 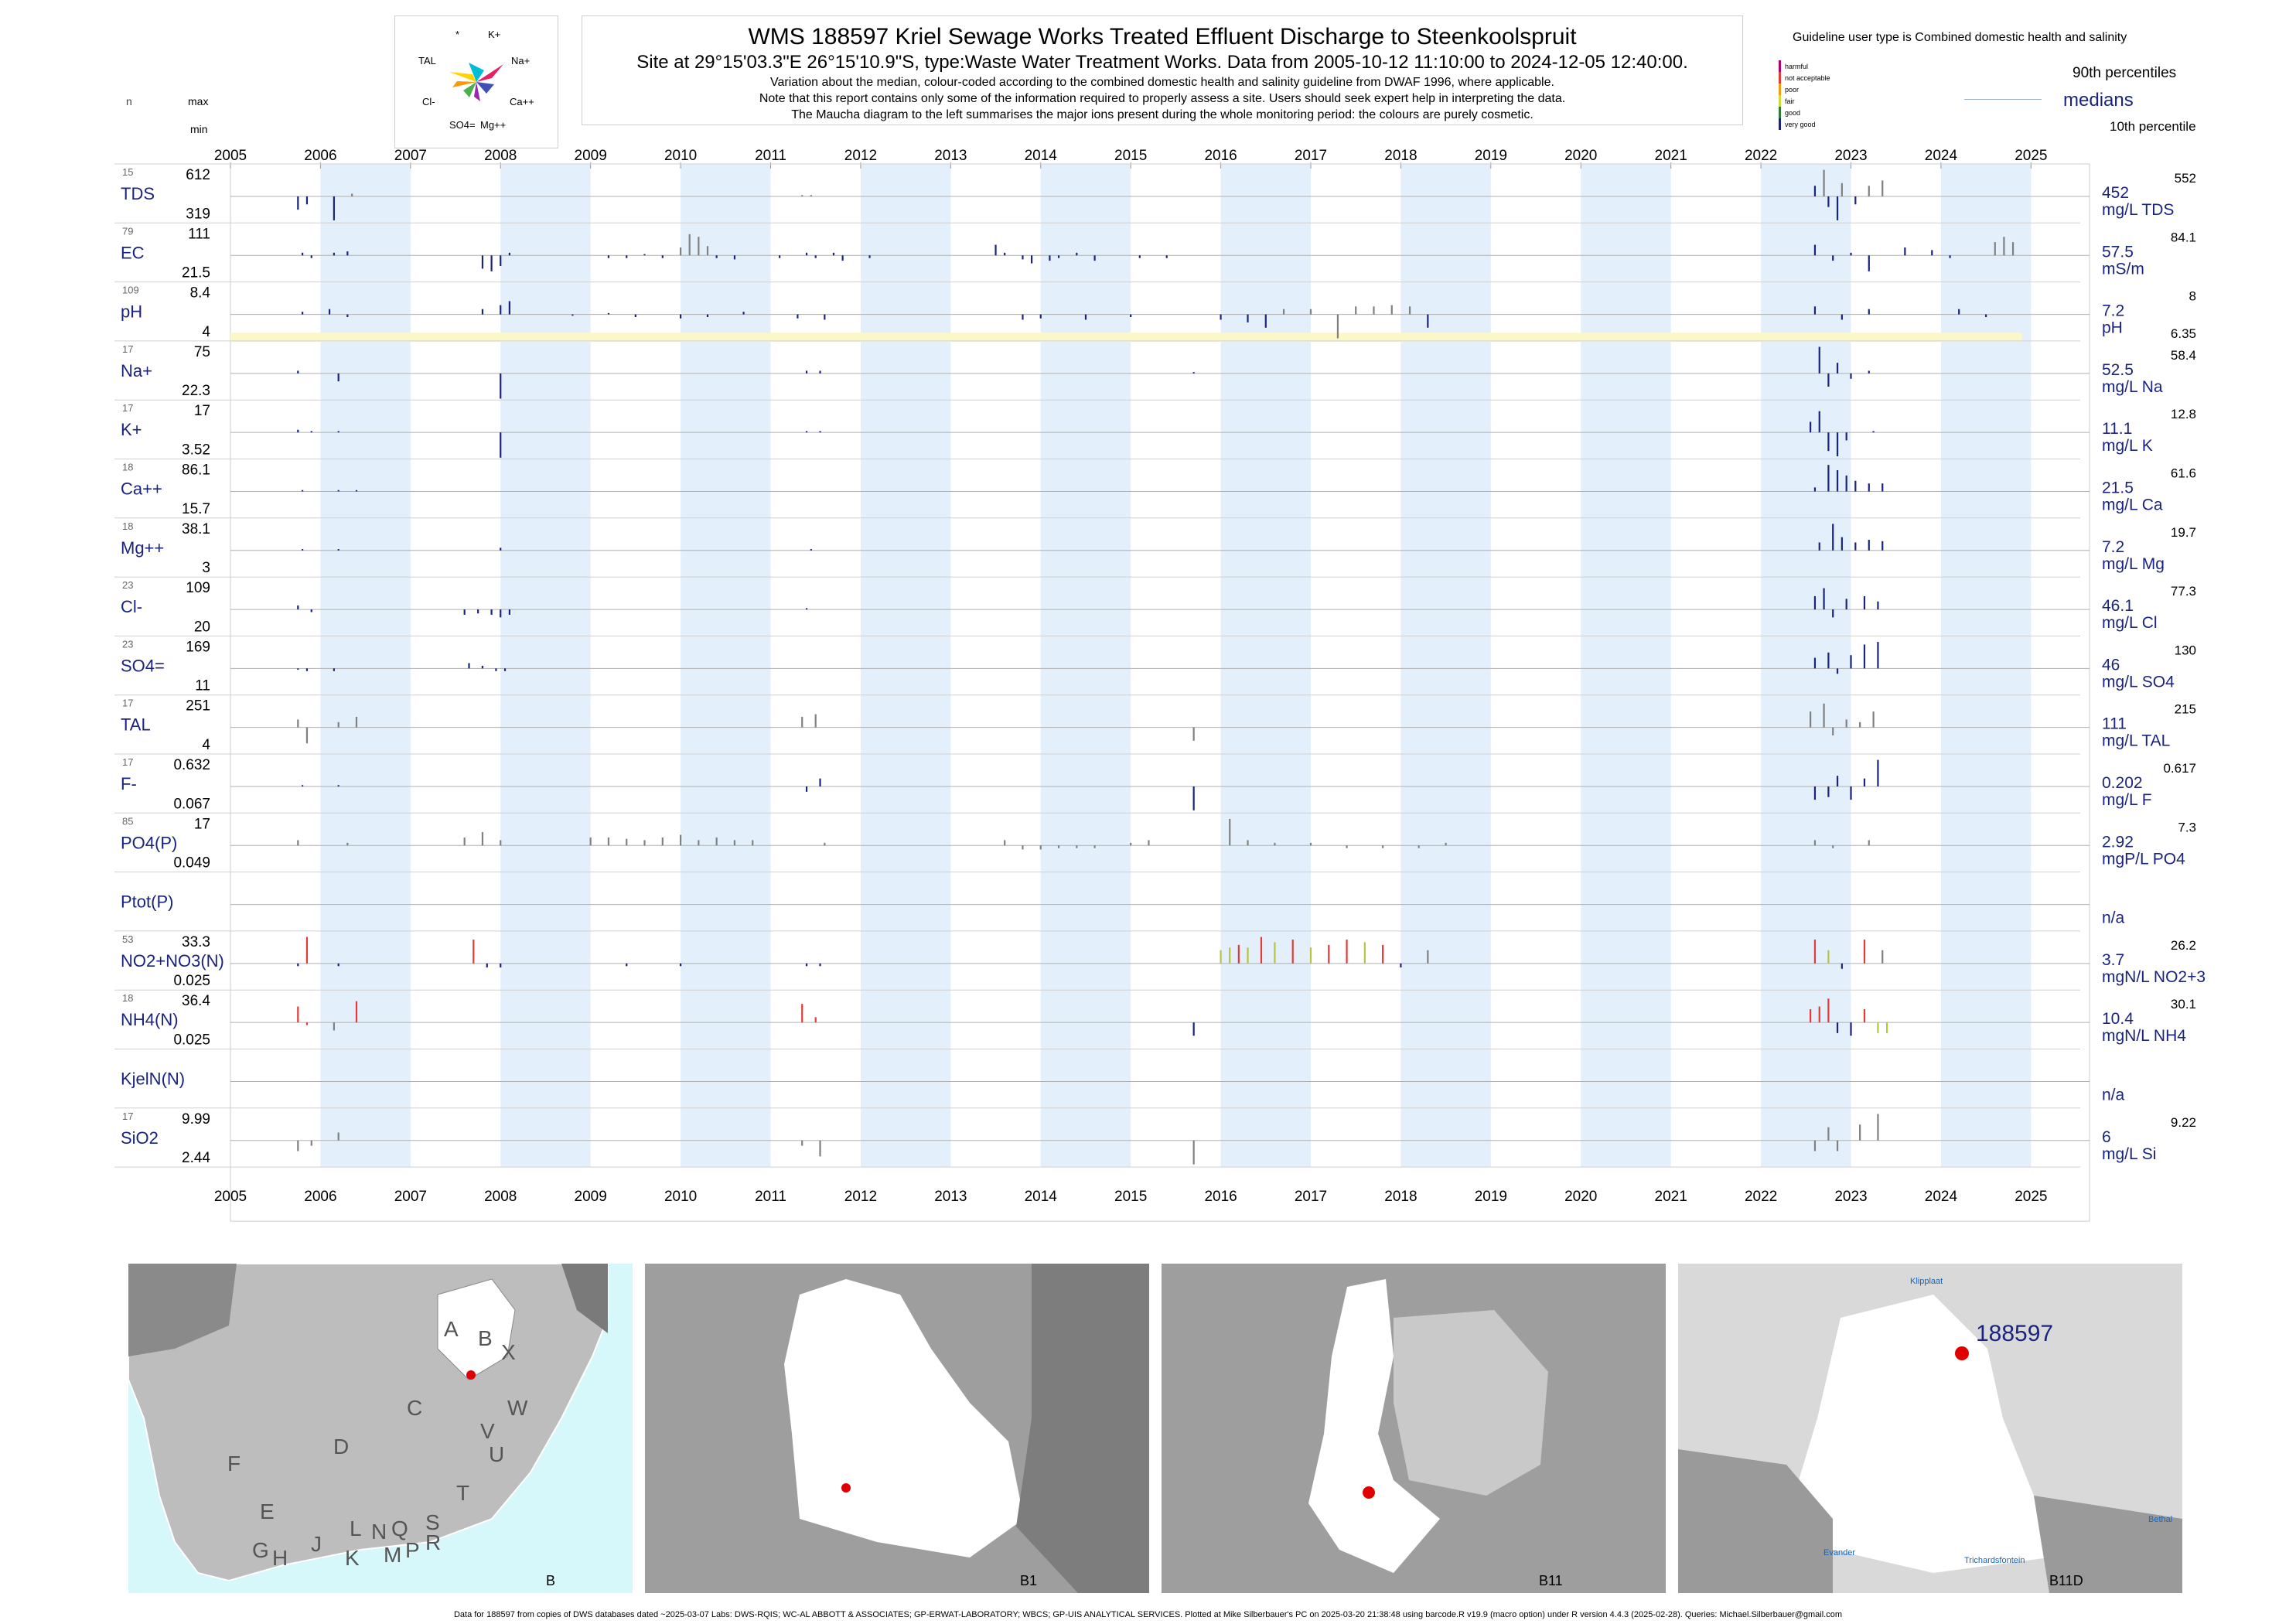 I want to click on map-b1-svg: B1, so click(x=897, y=1428).